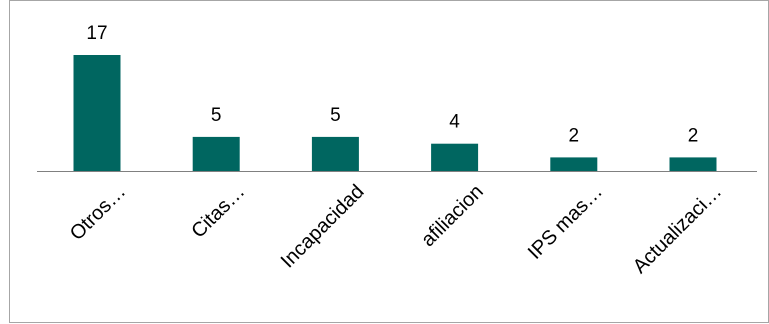  I want to click on x-tick-label-4: afiliacion, so click(452, 216).